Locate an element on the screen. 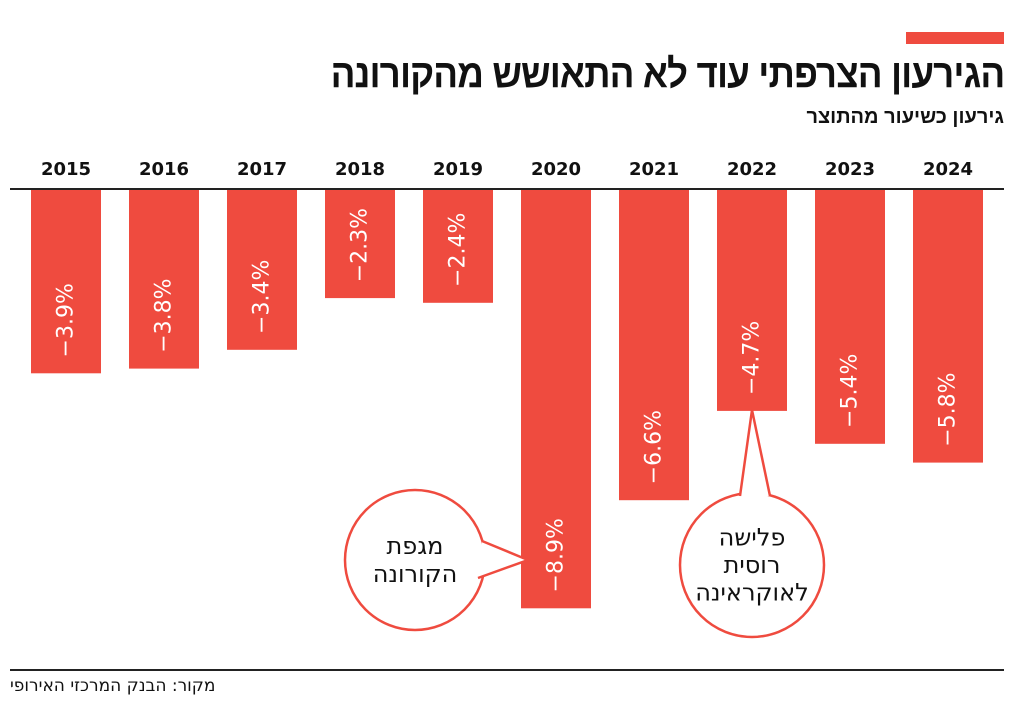 The image size is (1024, 708). data-label-2018: −2.3% is located at coordinates (360, 245).